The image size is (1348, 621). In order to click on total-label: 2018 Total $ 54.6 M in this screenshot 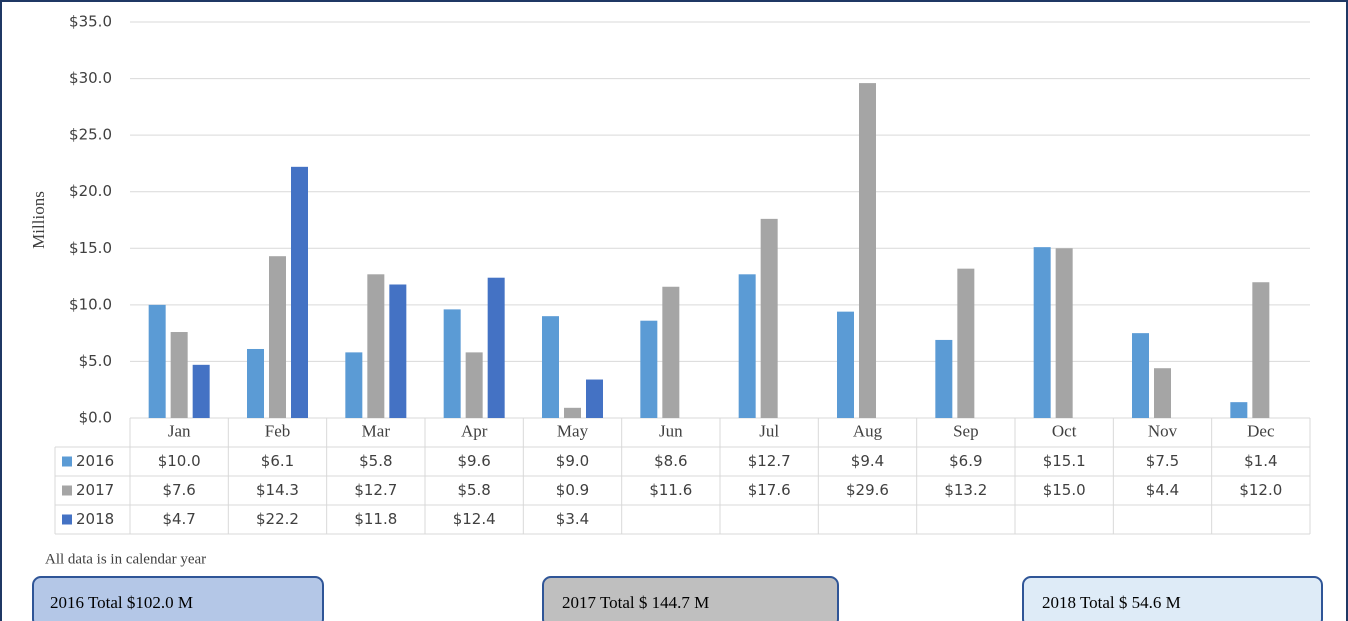, I will do `click(1111, 602)`.